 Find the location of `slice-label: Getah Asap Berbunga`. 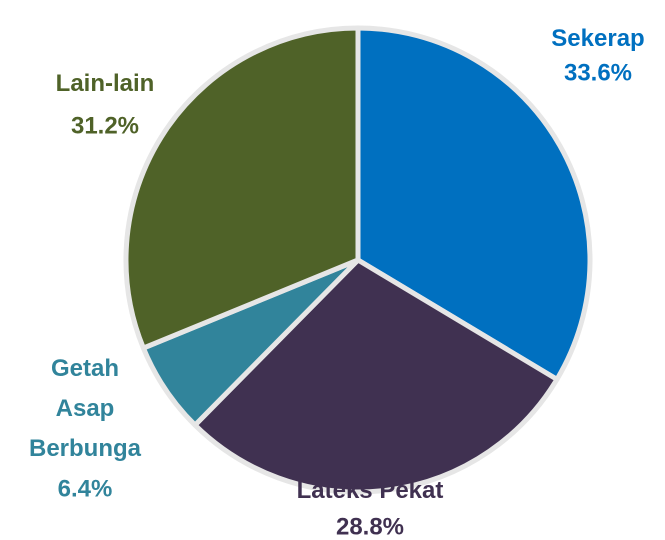

slice-label: Getah Asap Berbunga is located at coordinates (85, 408).